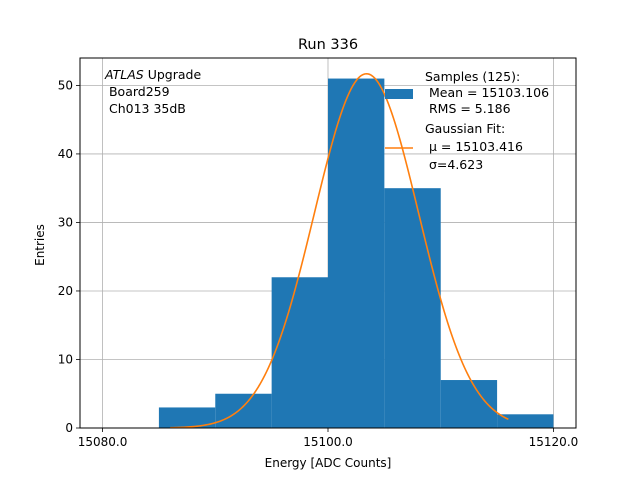  Describe the element at coordinates (328, 463) in the screenshot. I see `x-axis-label: Energy [ADC Counts]` at that location.